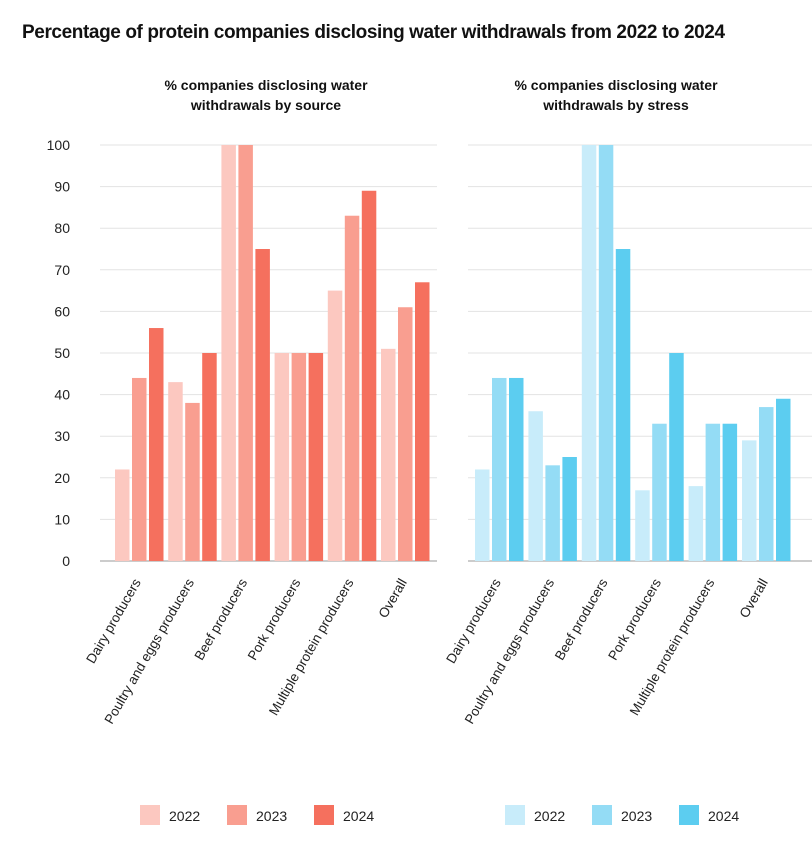 The height and width of the screenshot is (861, 812). What do you see at coordinates (62, 478) in the screenshot?
I see `y-tick-label: 20` at bounding box center [62, 478].